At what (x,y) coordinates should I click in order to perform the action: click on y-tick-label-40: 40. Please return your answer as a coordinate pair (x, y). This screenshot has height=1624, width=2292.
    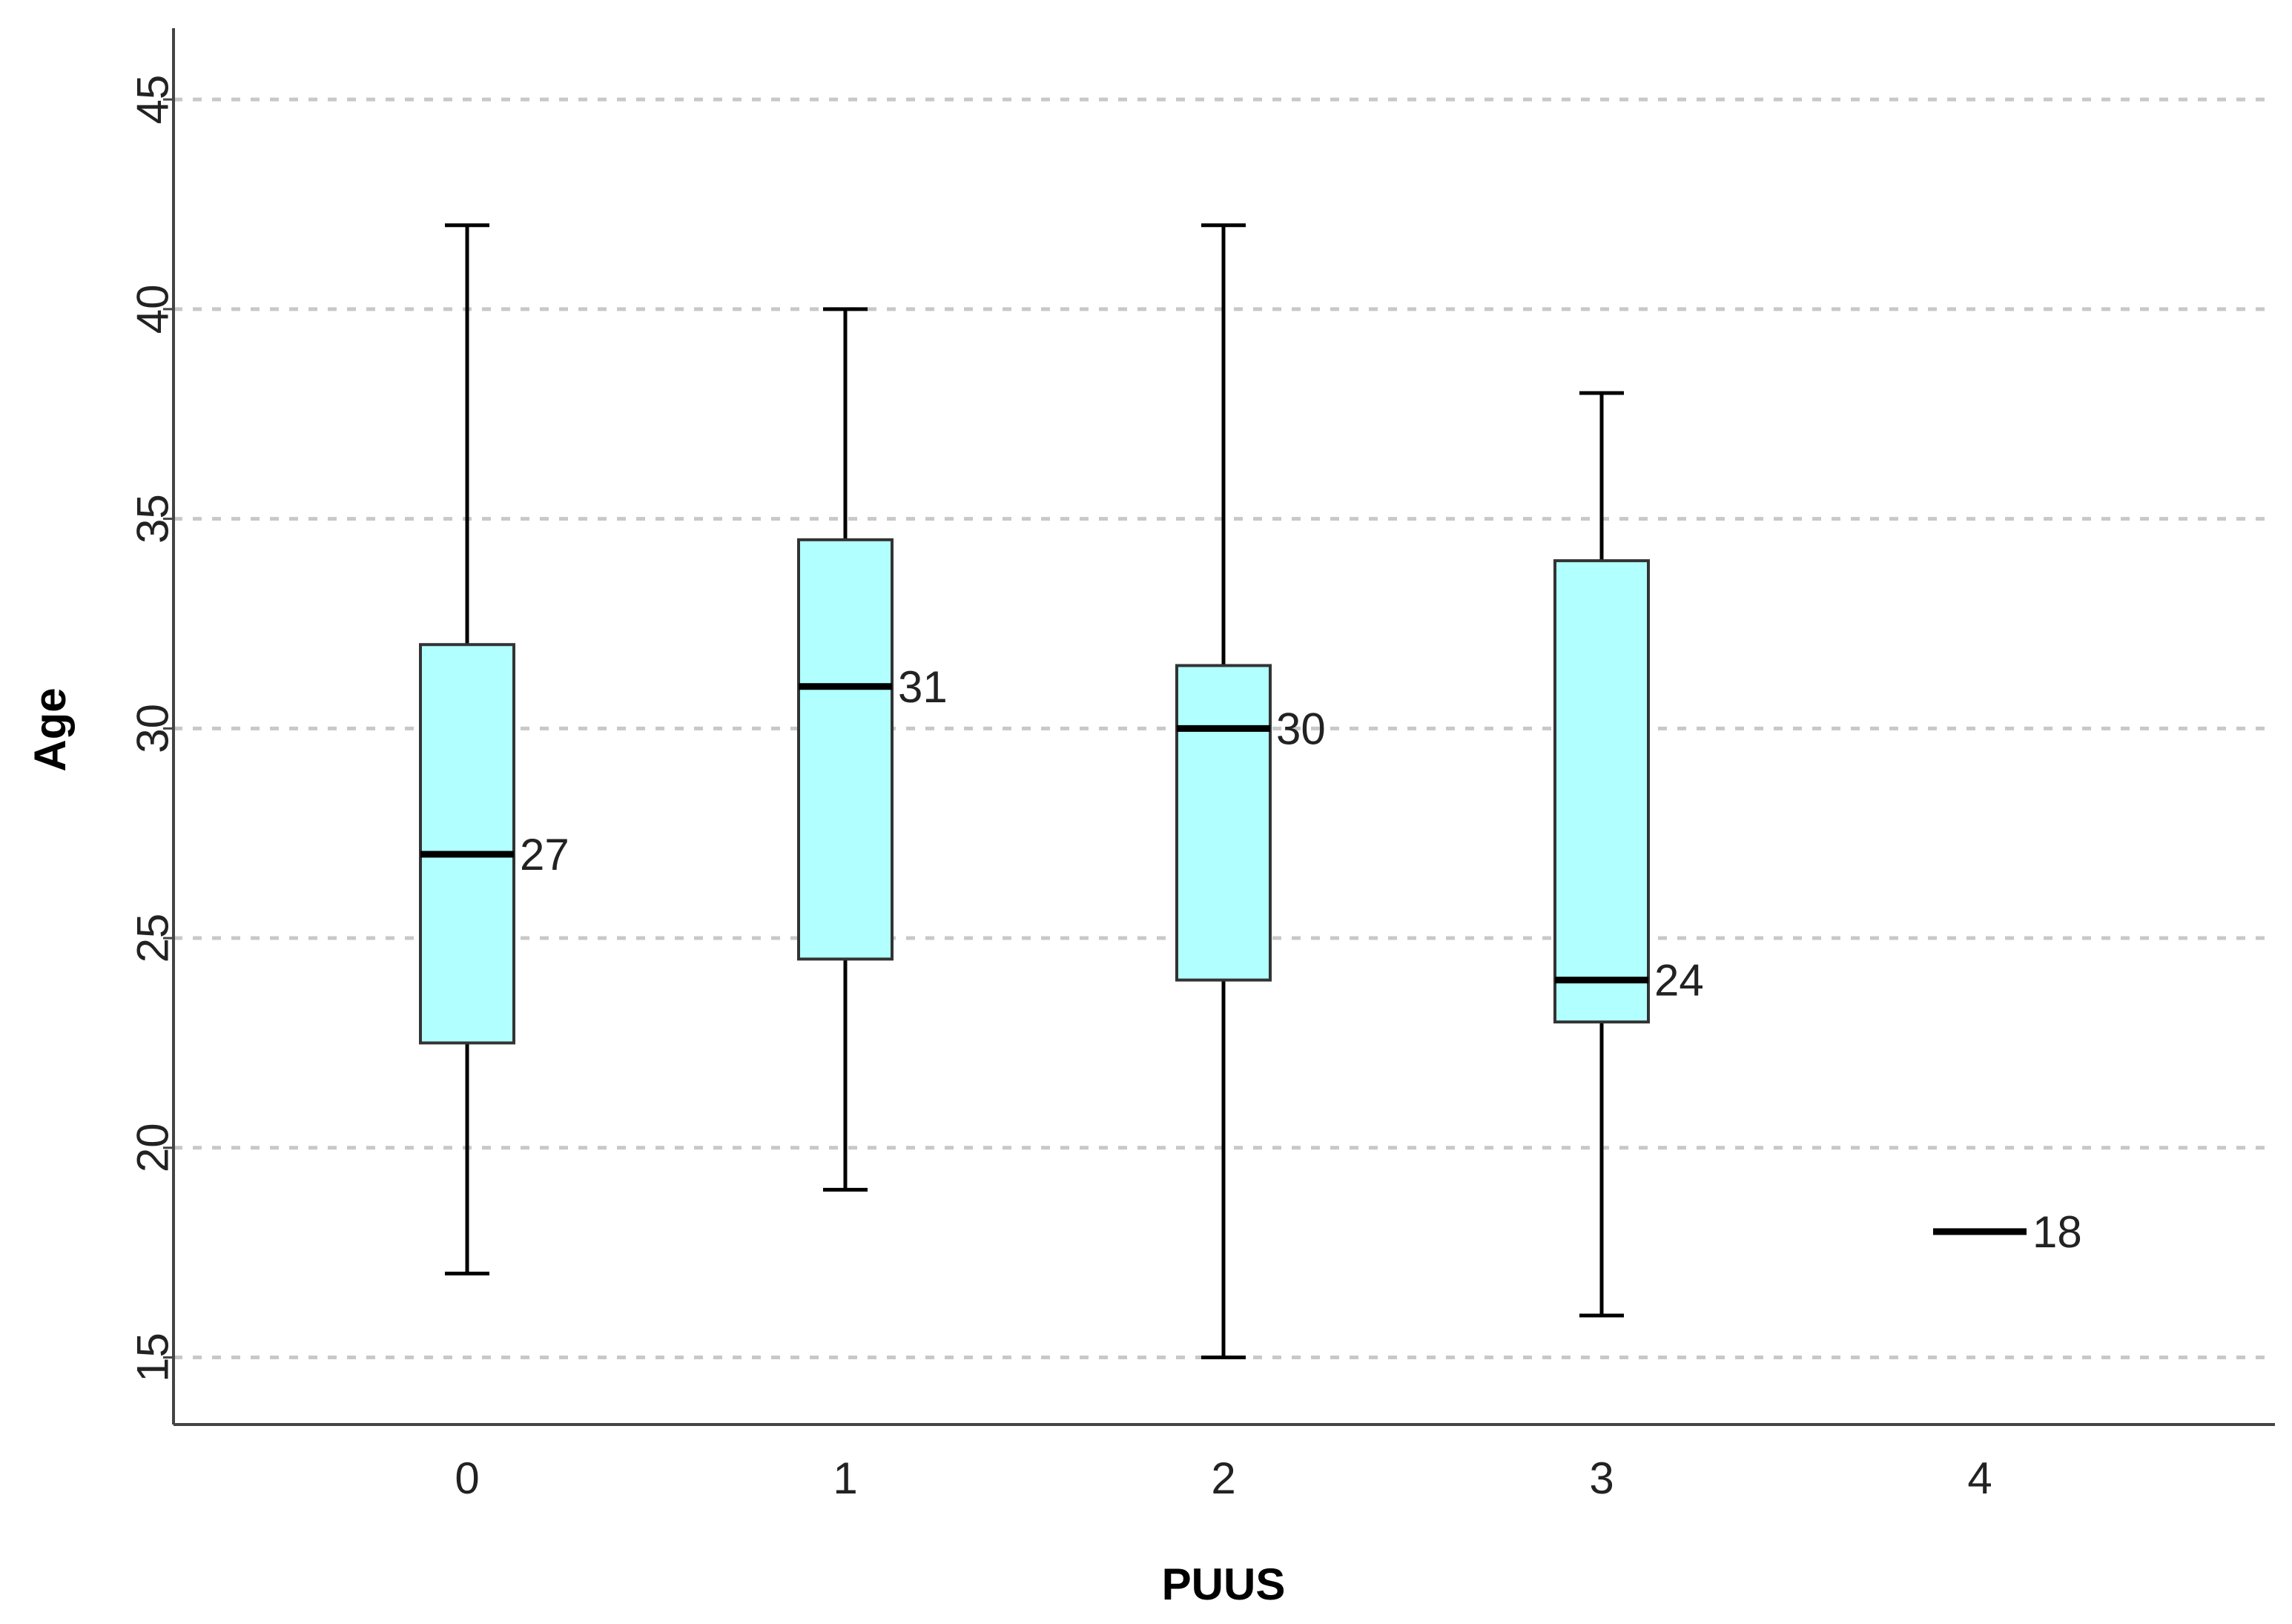
    Looking at the image, I should click on (153, 309).